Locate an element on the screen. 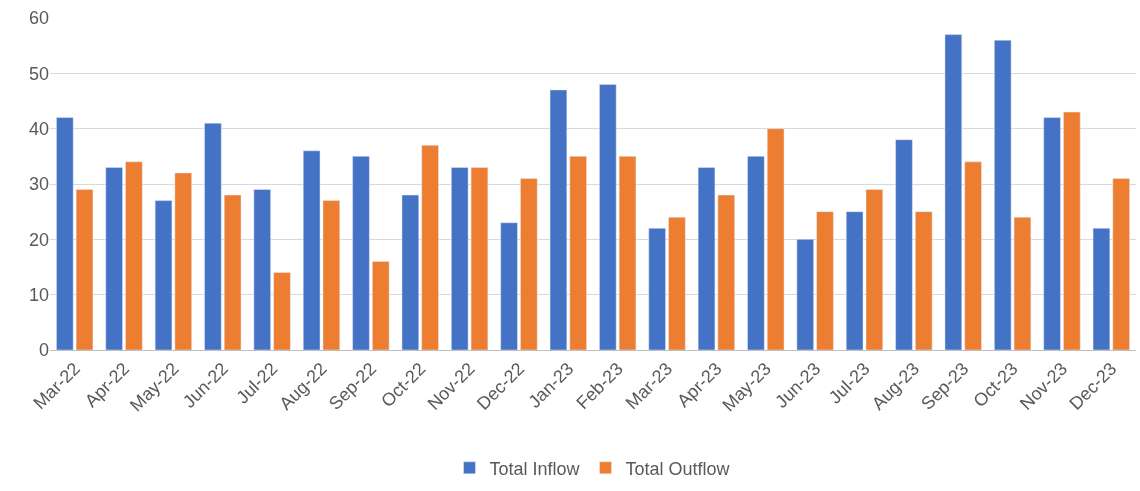  legend-label: Total Outflow is located at coordinates (678, 468).